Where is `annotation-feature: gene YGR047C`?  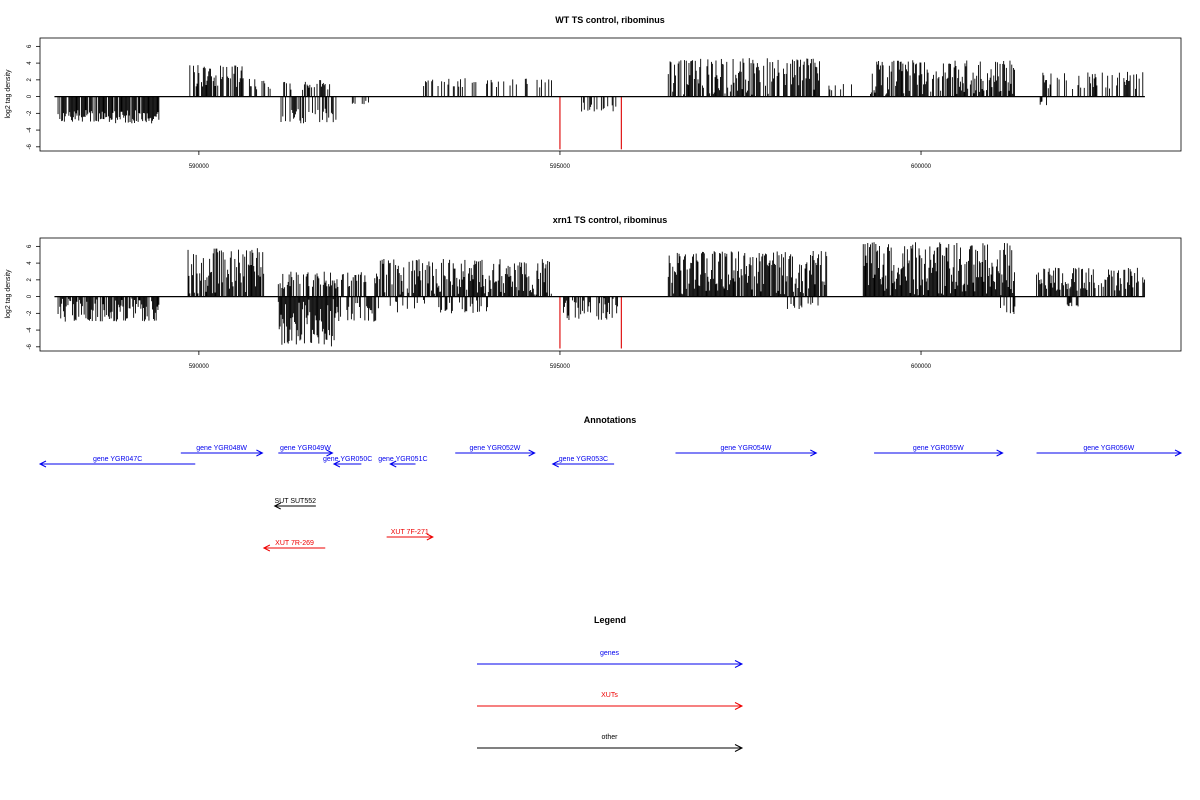 annotation-feature: gene YGR047C is located at coordinates (117, 462).